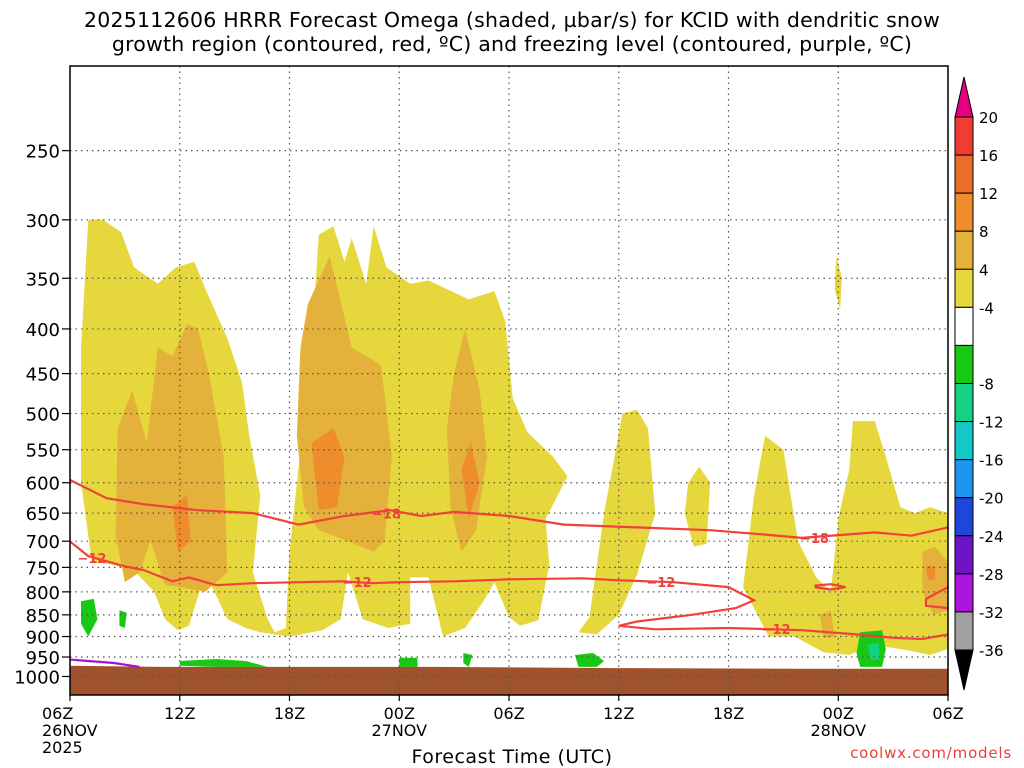 The height and width of the screenshot is (768, 1024). I want to click on terrain-layer, so click(509, 680).